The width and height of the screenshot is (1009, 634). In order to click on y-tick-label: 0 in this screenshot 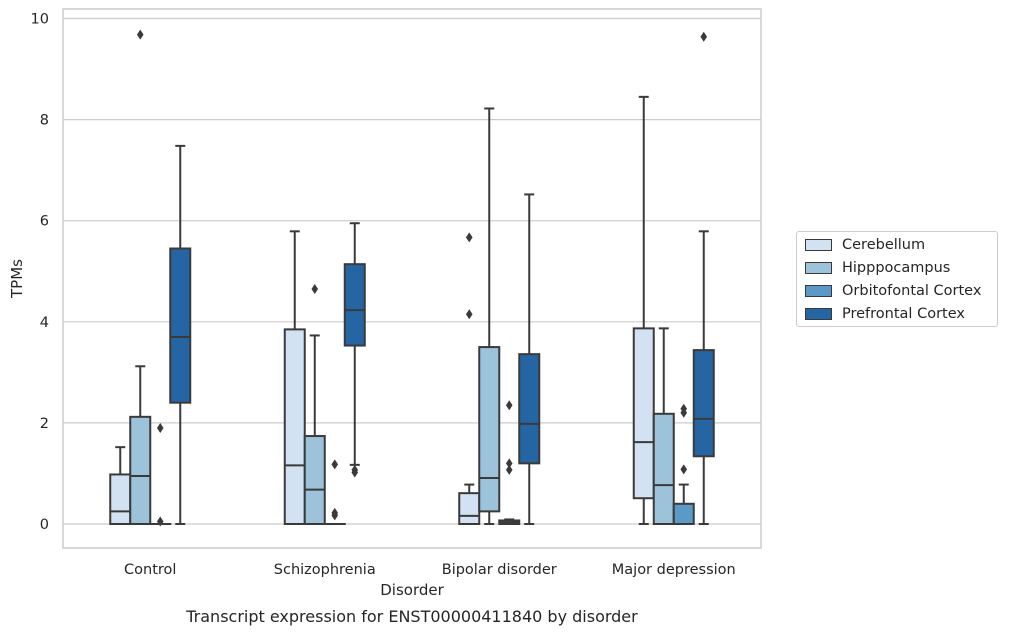, I will do `click(44, 525)`.